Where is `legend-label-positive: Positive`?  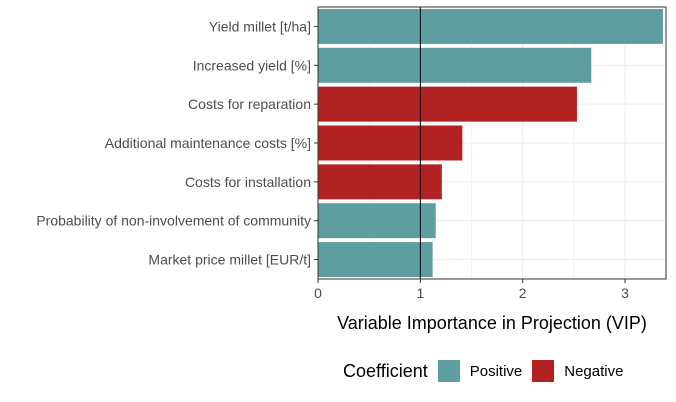 legend-label-positive: Positive is located at coordinates (496, 371).